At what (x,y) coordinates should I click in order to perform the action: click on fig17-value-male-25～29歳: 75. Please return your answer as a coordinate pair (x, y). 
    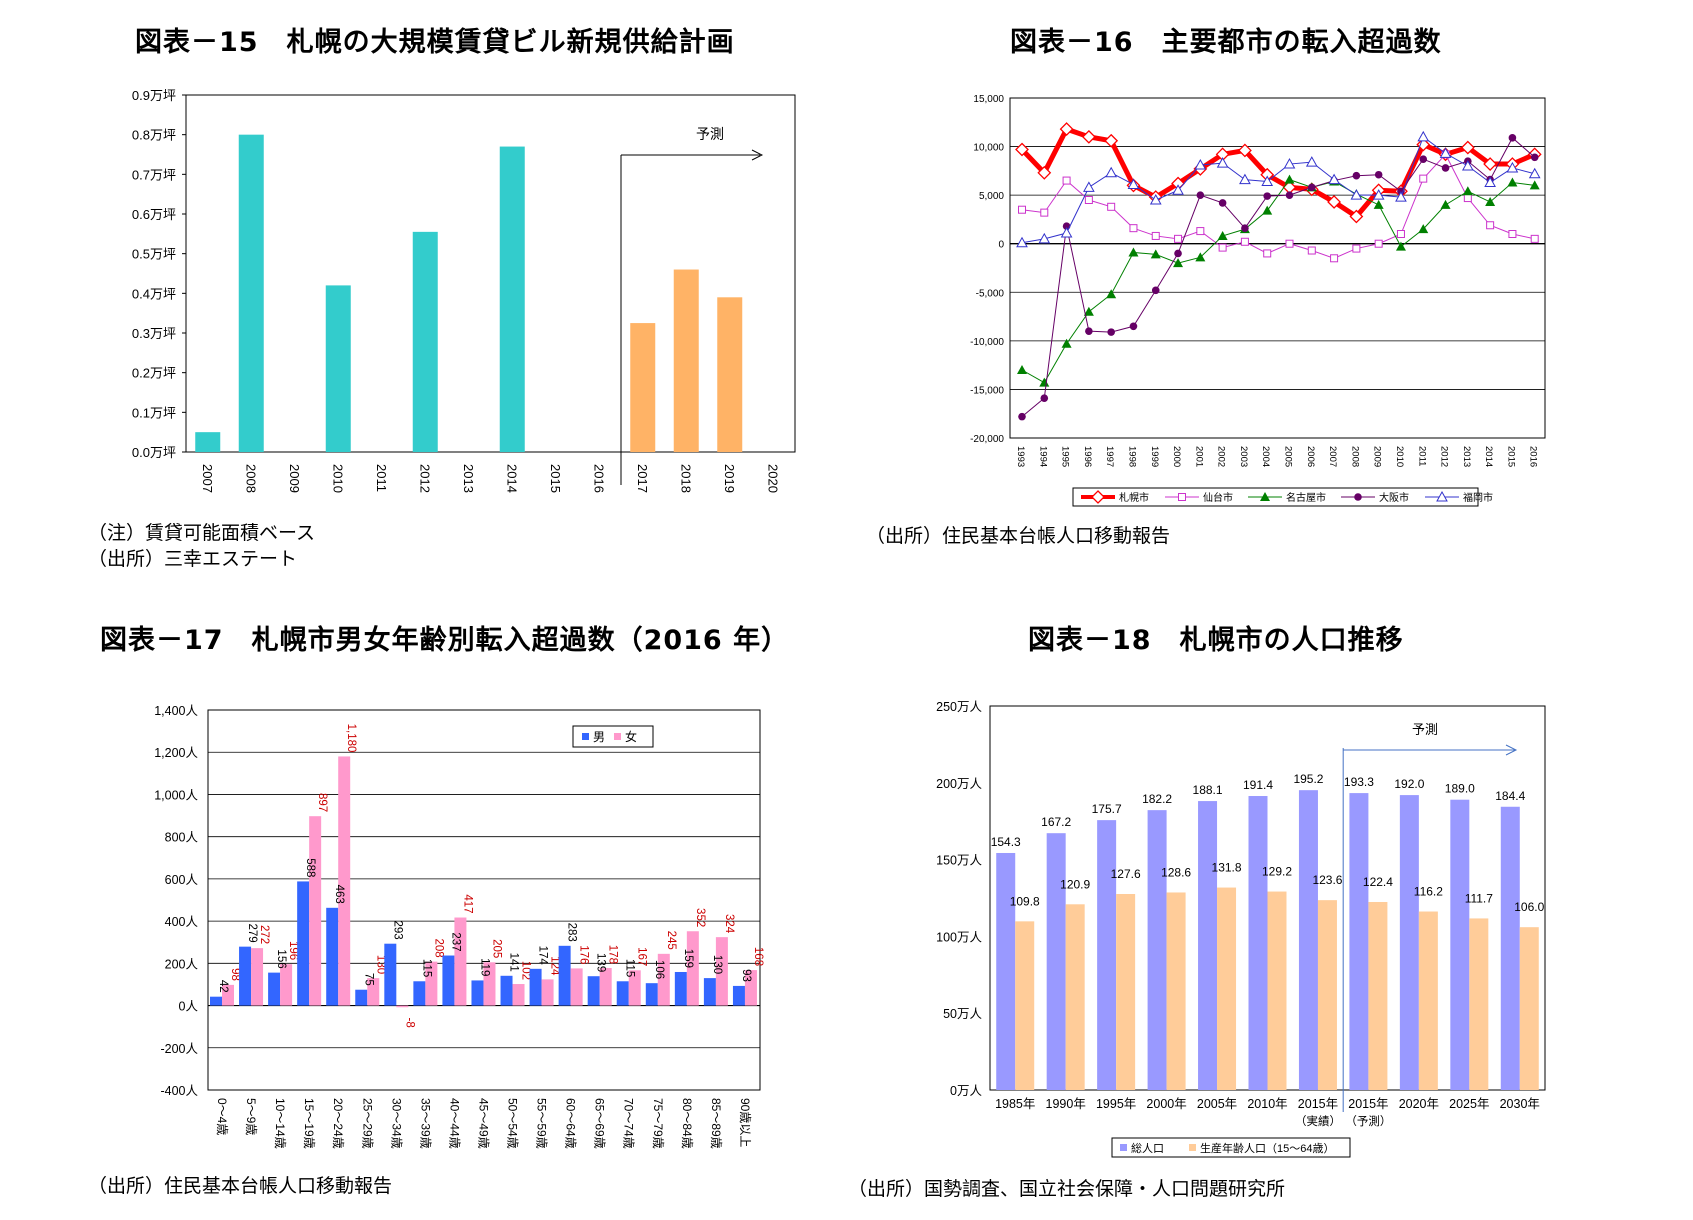
    Looking at the image, I should click on (368, 979).